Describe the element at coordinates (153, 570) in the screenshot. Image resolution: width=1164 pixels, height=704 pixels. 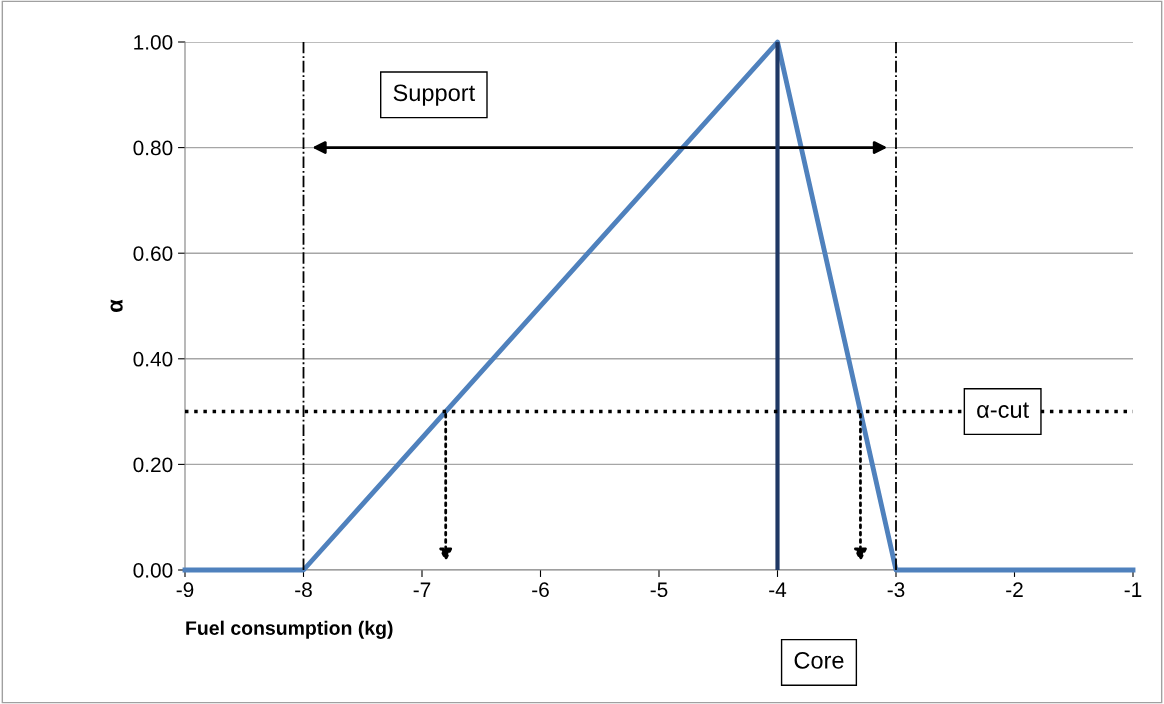
I see `y-tick-label: 0.00` at that location.